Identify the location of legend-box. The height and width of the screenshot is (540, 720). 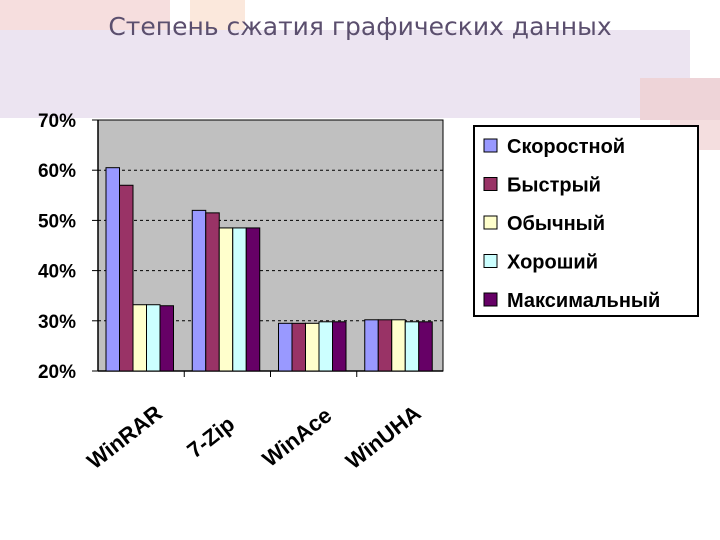
(586, 221).